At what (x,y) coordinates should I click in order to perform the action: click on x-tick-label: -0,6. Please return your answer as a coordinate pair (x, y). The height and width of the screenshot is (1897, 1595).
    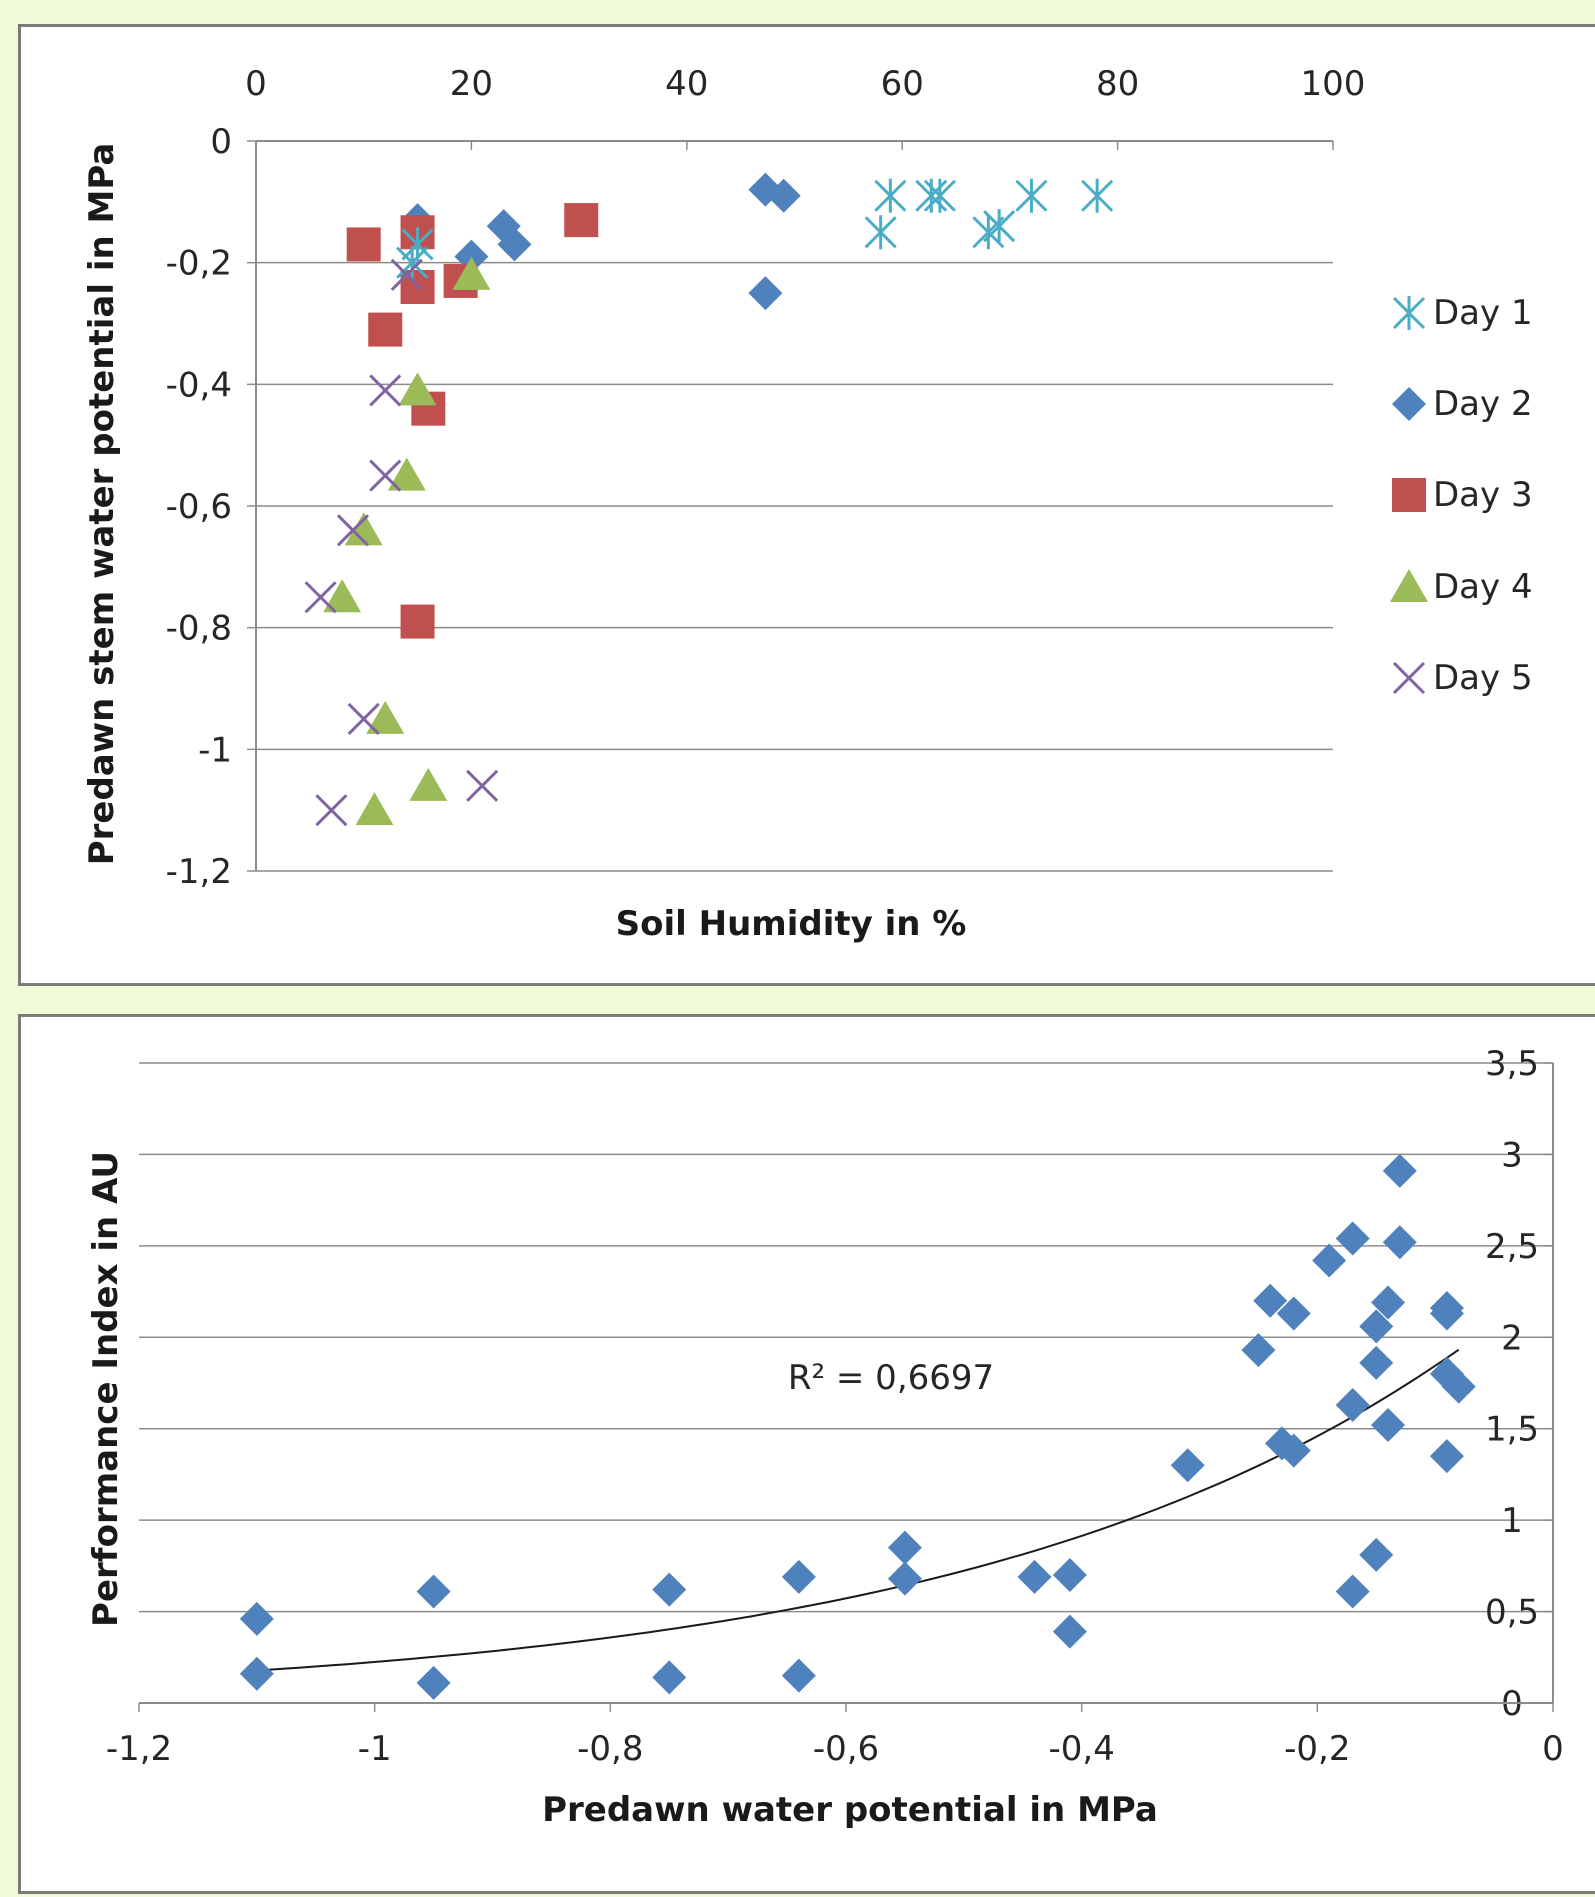
    Looking at the image, I should click on (846, 1749).